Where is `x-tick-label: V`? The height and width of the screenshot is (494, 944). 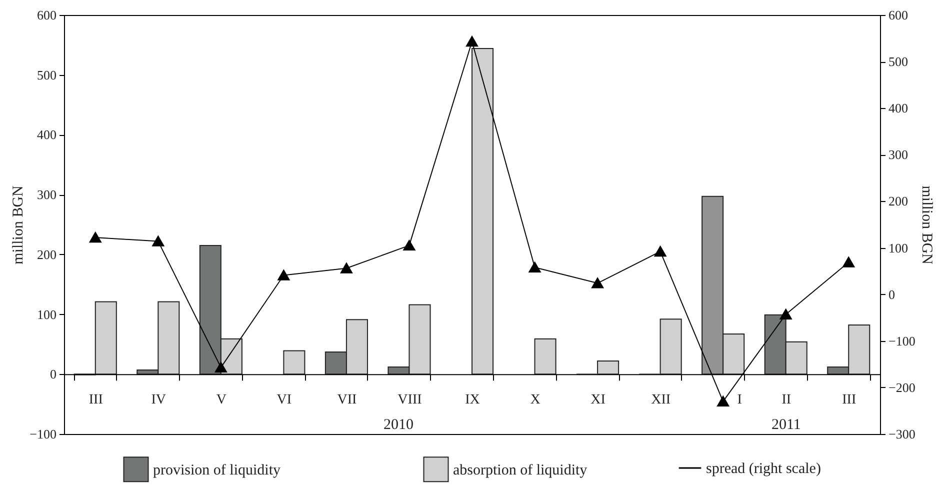
x-tick-label: V is located at coordinates (221, 400).